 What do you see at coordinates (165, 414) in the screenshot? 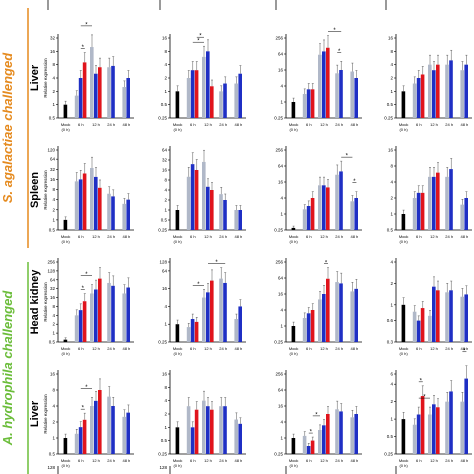
I see `y-tick-label: 2` at bounding box center [165, 414].